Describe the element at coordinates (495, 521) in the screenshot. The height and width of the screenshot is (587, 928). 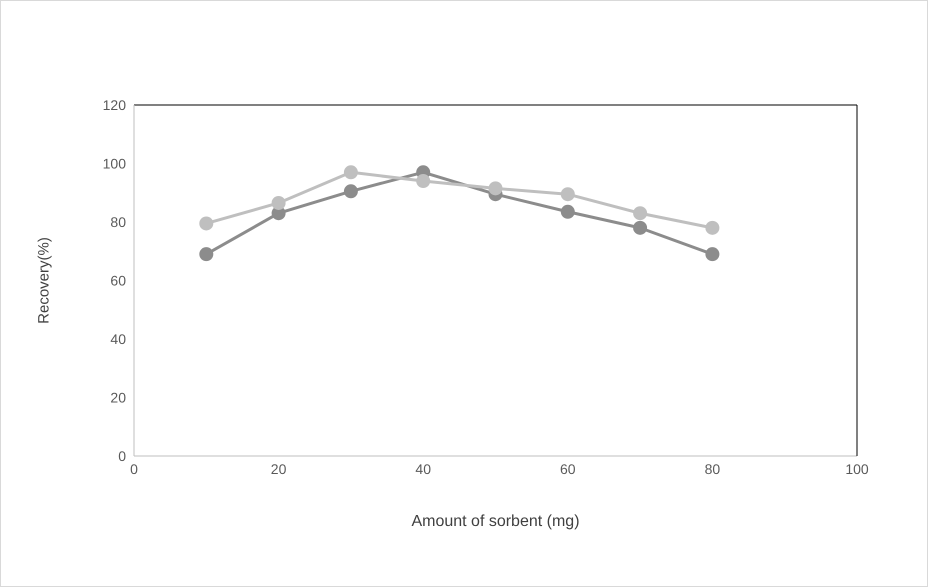
I see `x-axis-title: Amount of sorbent (mg)` at that location.